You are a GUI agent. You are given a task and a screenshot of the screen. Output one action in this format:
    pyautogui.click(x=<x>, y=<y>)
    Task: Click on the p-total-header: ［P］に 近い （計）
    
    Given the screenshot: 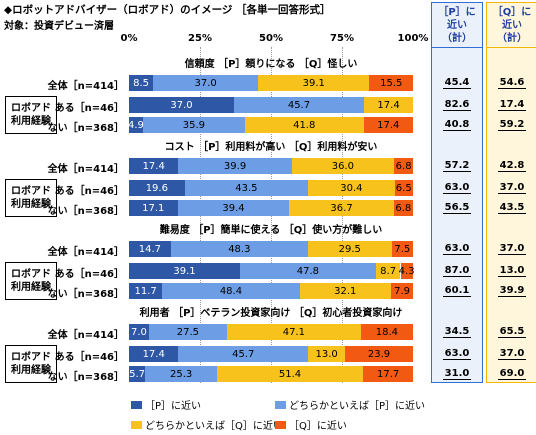 What is the action you would take?
    pyautogui.click(x=457, y=25)
    